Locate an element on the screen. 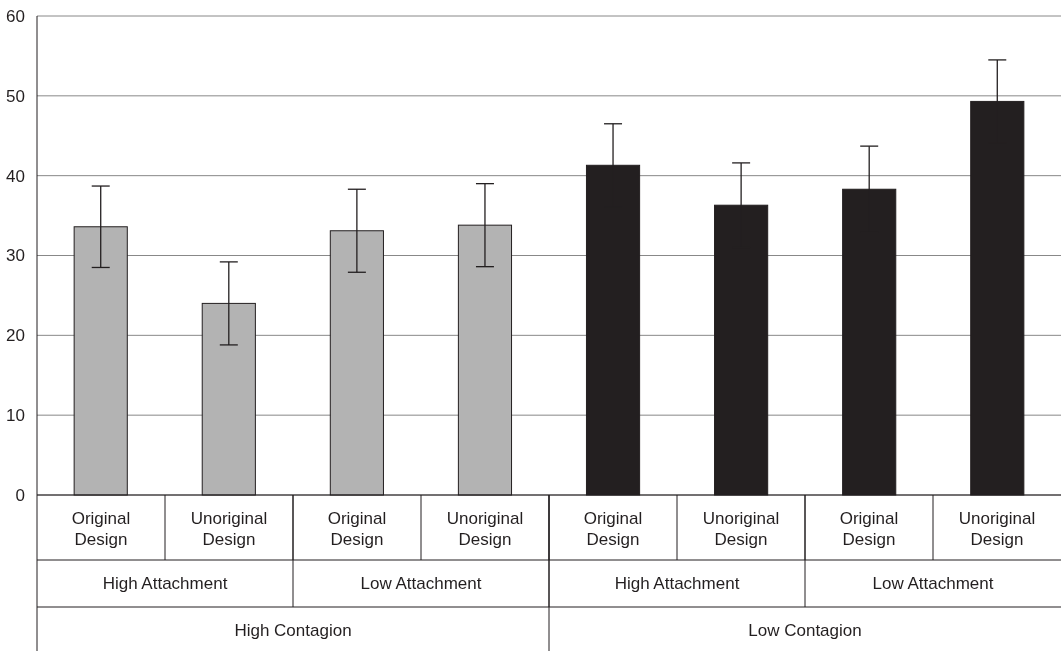 The height and width of the screenshot is (651, 1063). text: Low Contagion is located at coordinates (805, 631).